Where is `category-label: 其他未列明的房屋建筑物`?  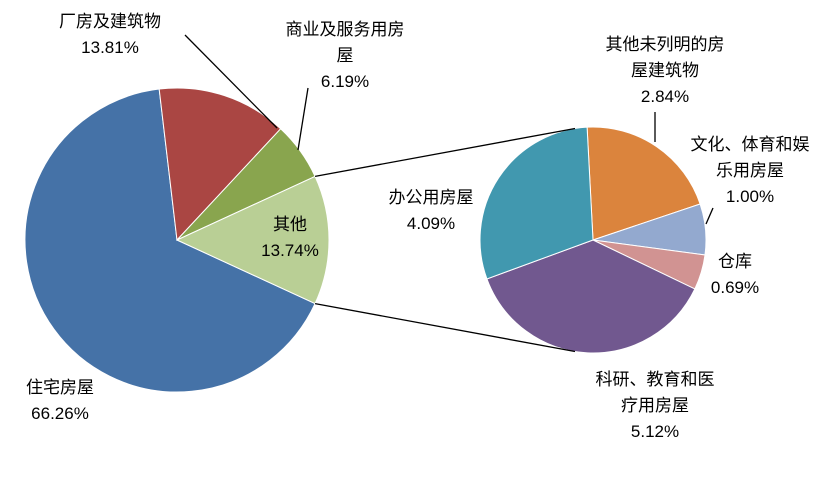 category-label: 其他未列明的房屋建筑物 is located at coordinates (665, 57).